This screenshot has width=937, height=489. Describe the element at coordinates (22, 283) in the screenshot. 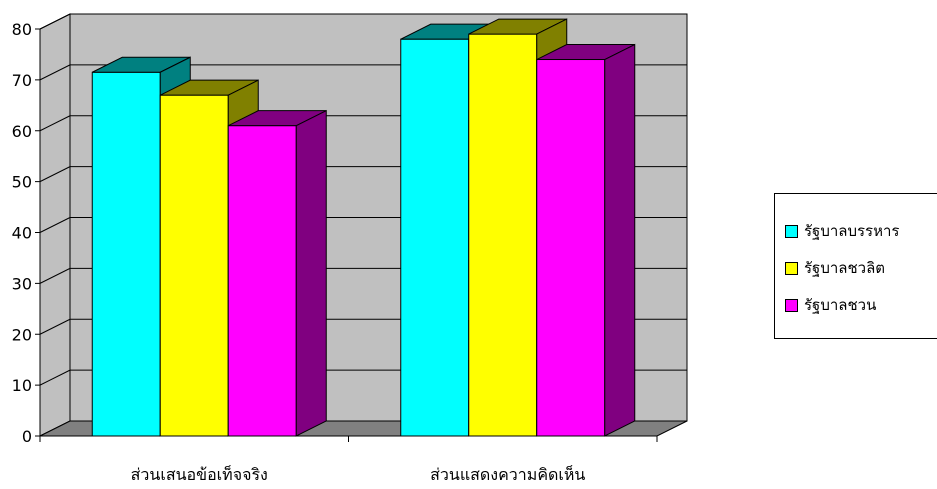

I see `y-tick-label: 30` at that location.